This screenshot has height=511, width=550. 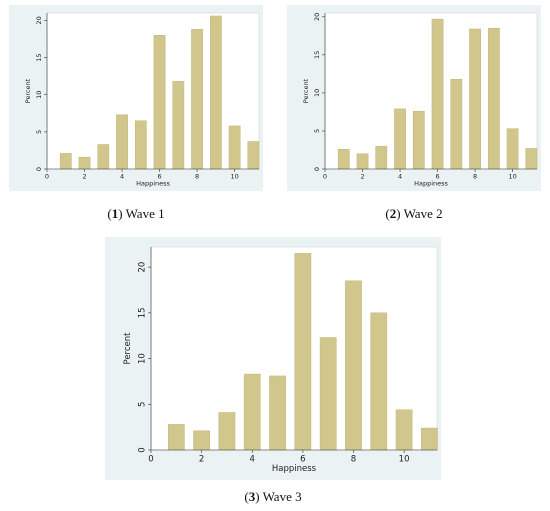 What do you see at coordinates (393, 213) in the screenshot?
I see `caption-number: 2` at bounding box center [393, 213].